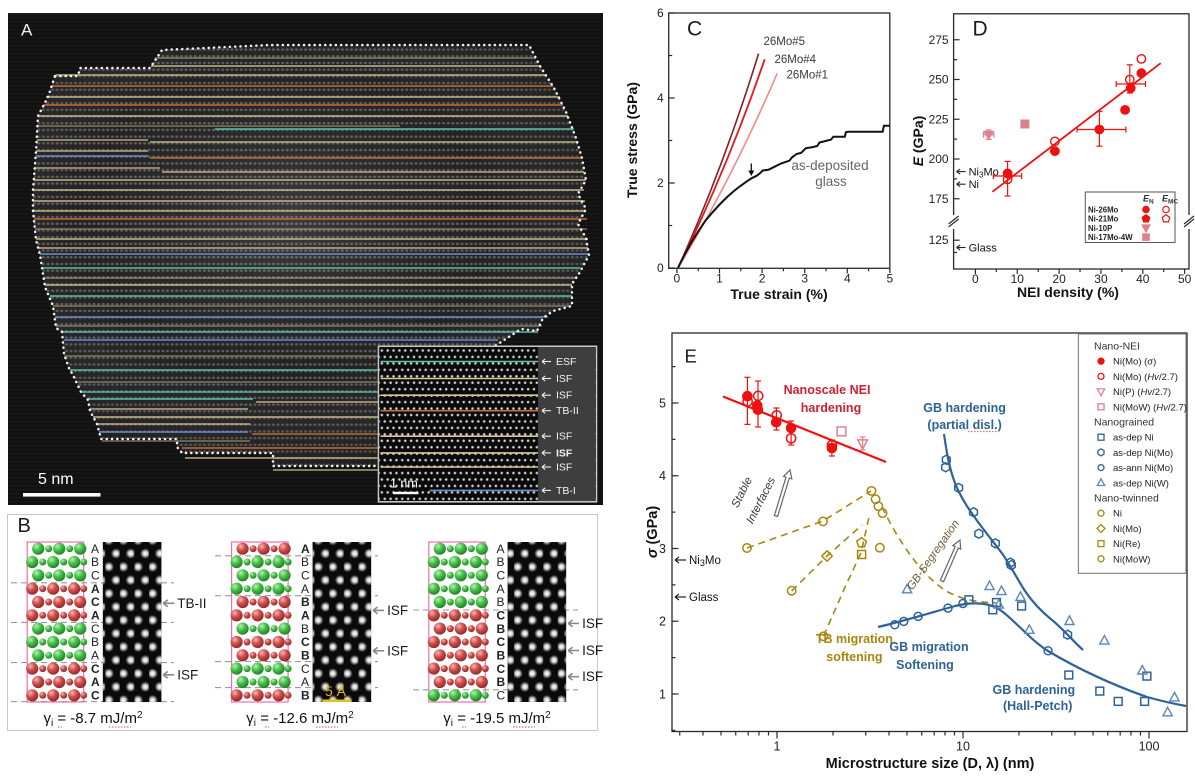 The width and height of the screenshot is (1195, 783). Describe the element at coordinates (964, 425) in the screenshot. I see `svg-text: (partial disl.)` at that location.